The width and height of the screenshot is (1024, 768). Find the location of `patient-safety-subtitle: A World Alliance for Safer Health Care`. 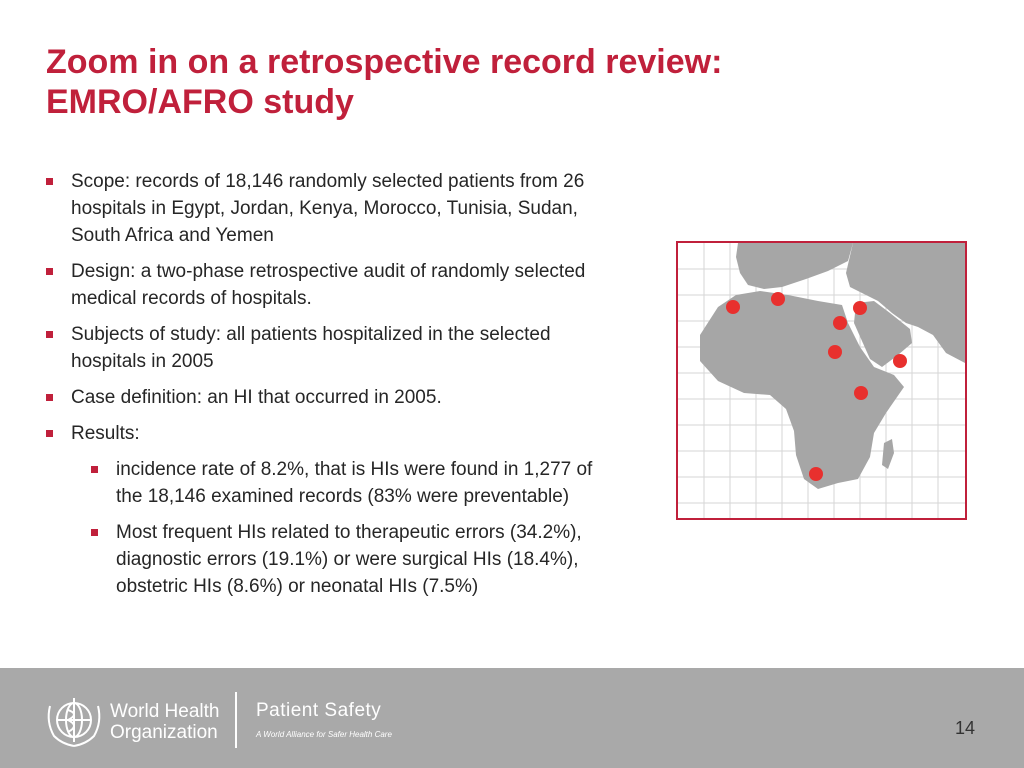

patient-safety-subtitle: A World Alliance for Safer Health Care is located at coordinates (324, 734).